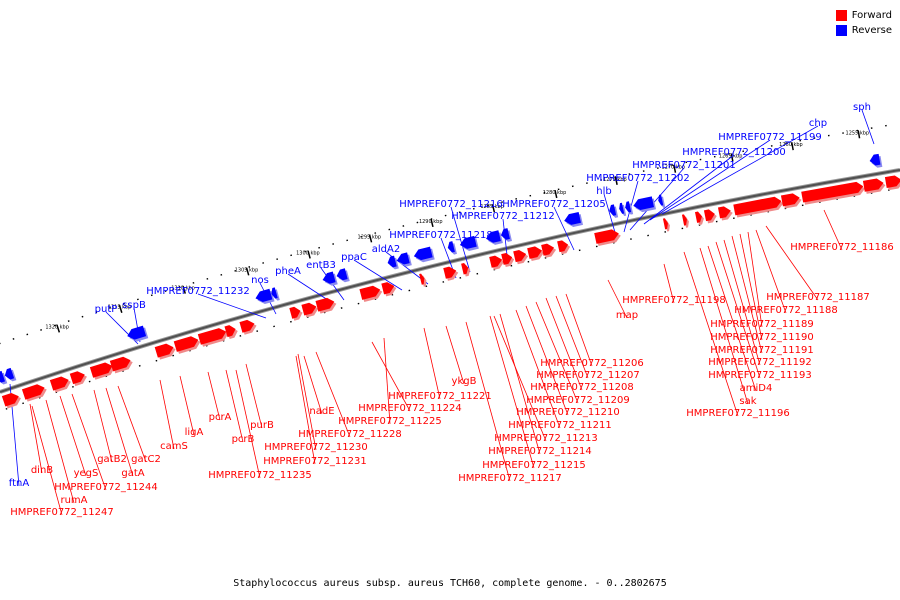 This screenshot has width=900, height=600. What do you see at coordinates (591, 363) in the screenshot?
I see `gene-label-hmpref0772-11206: HMPREF0772_11206` at bounding box center [591, 363].